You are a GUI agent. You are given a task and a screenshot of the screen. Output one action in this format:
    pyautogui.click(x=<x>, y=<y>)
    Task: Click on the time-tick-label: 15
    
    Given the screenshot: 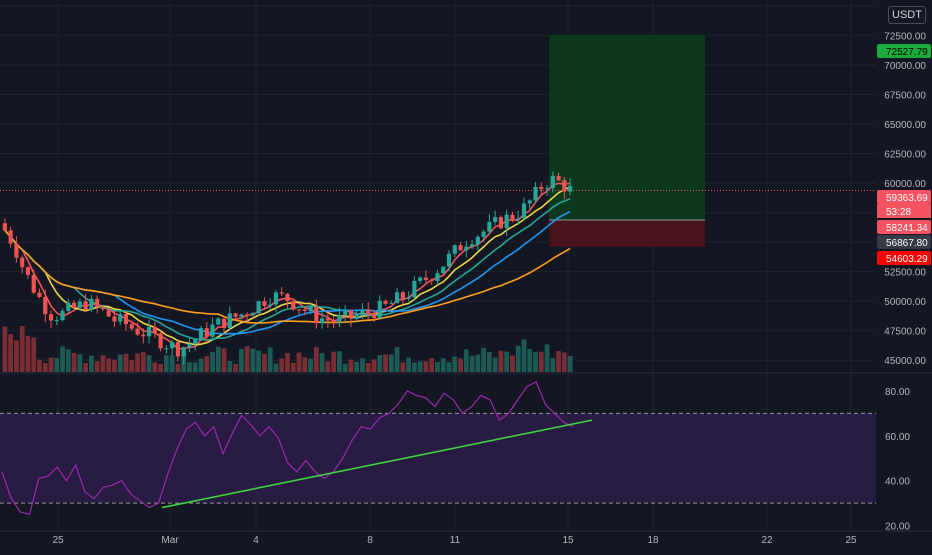 What is the action you would take?
    pyautogui.click(x=568, y=540)
    